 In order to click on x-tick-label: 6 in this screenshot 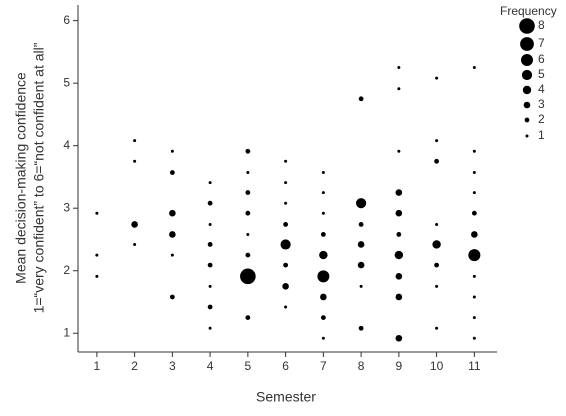, I will do `click(285, 366)`.